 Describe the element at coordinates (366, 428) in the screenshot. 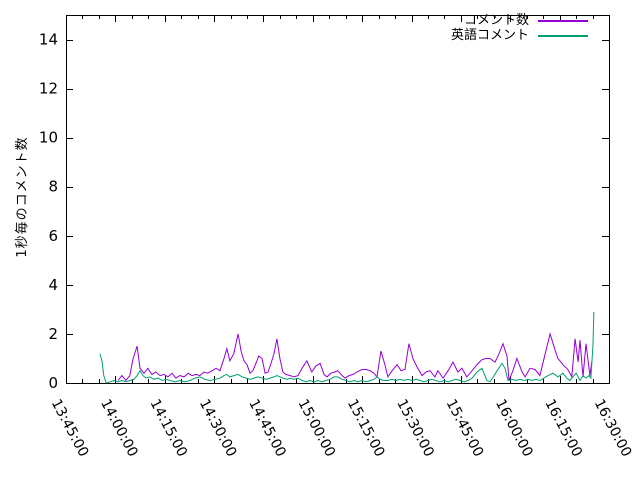

I see `x-tick-label: 15:15:00` at that location.